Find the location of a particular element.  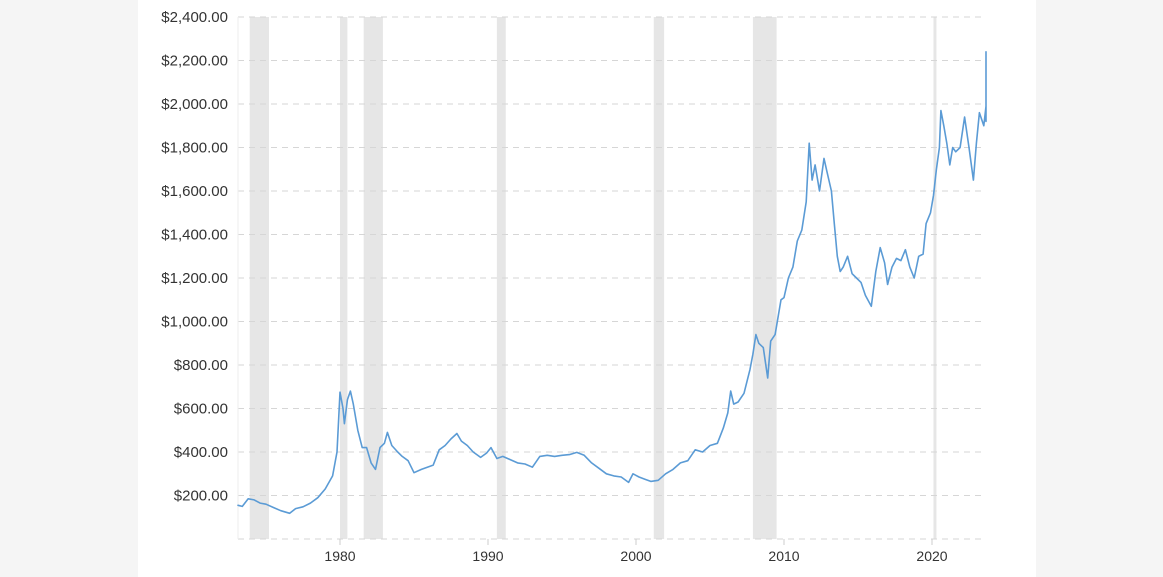

y-tick-label: $1,800.00 is located at coordinates (194, 148).